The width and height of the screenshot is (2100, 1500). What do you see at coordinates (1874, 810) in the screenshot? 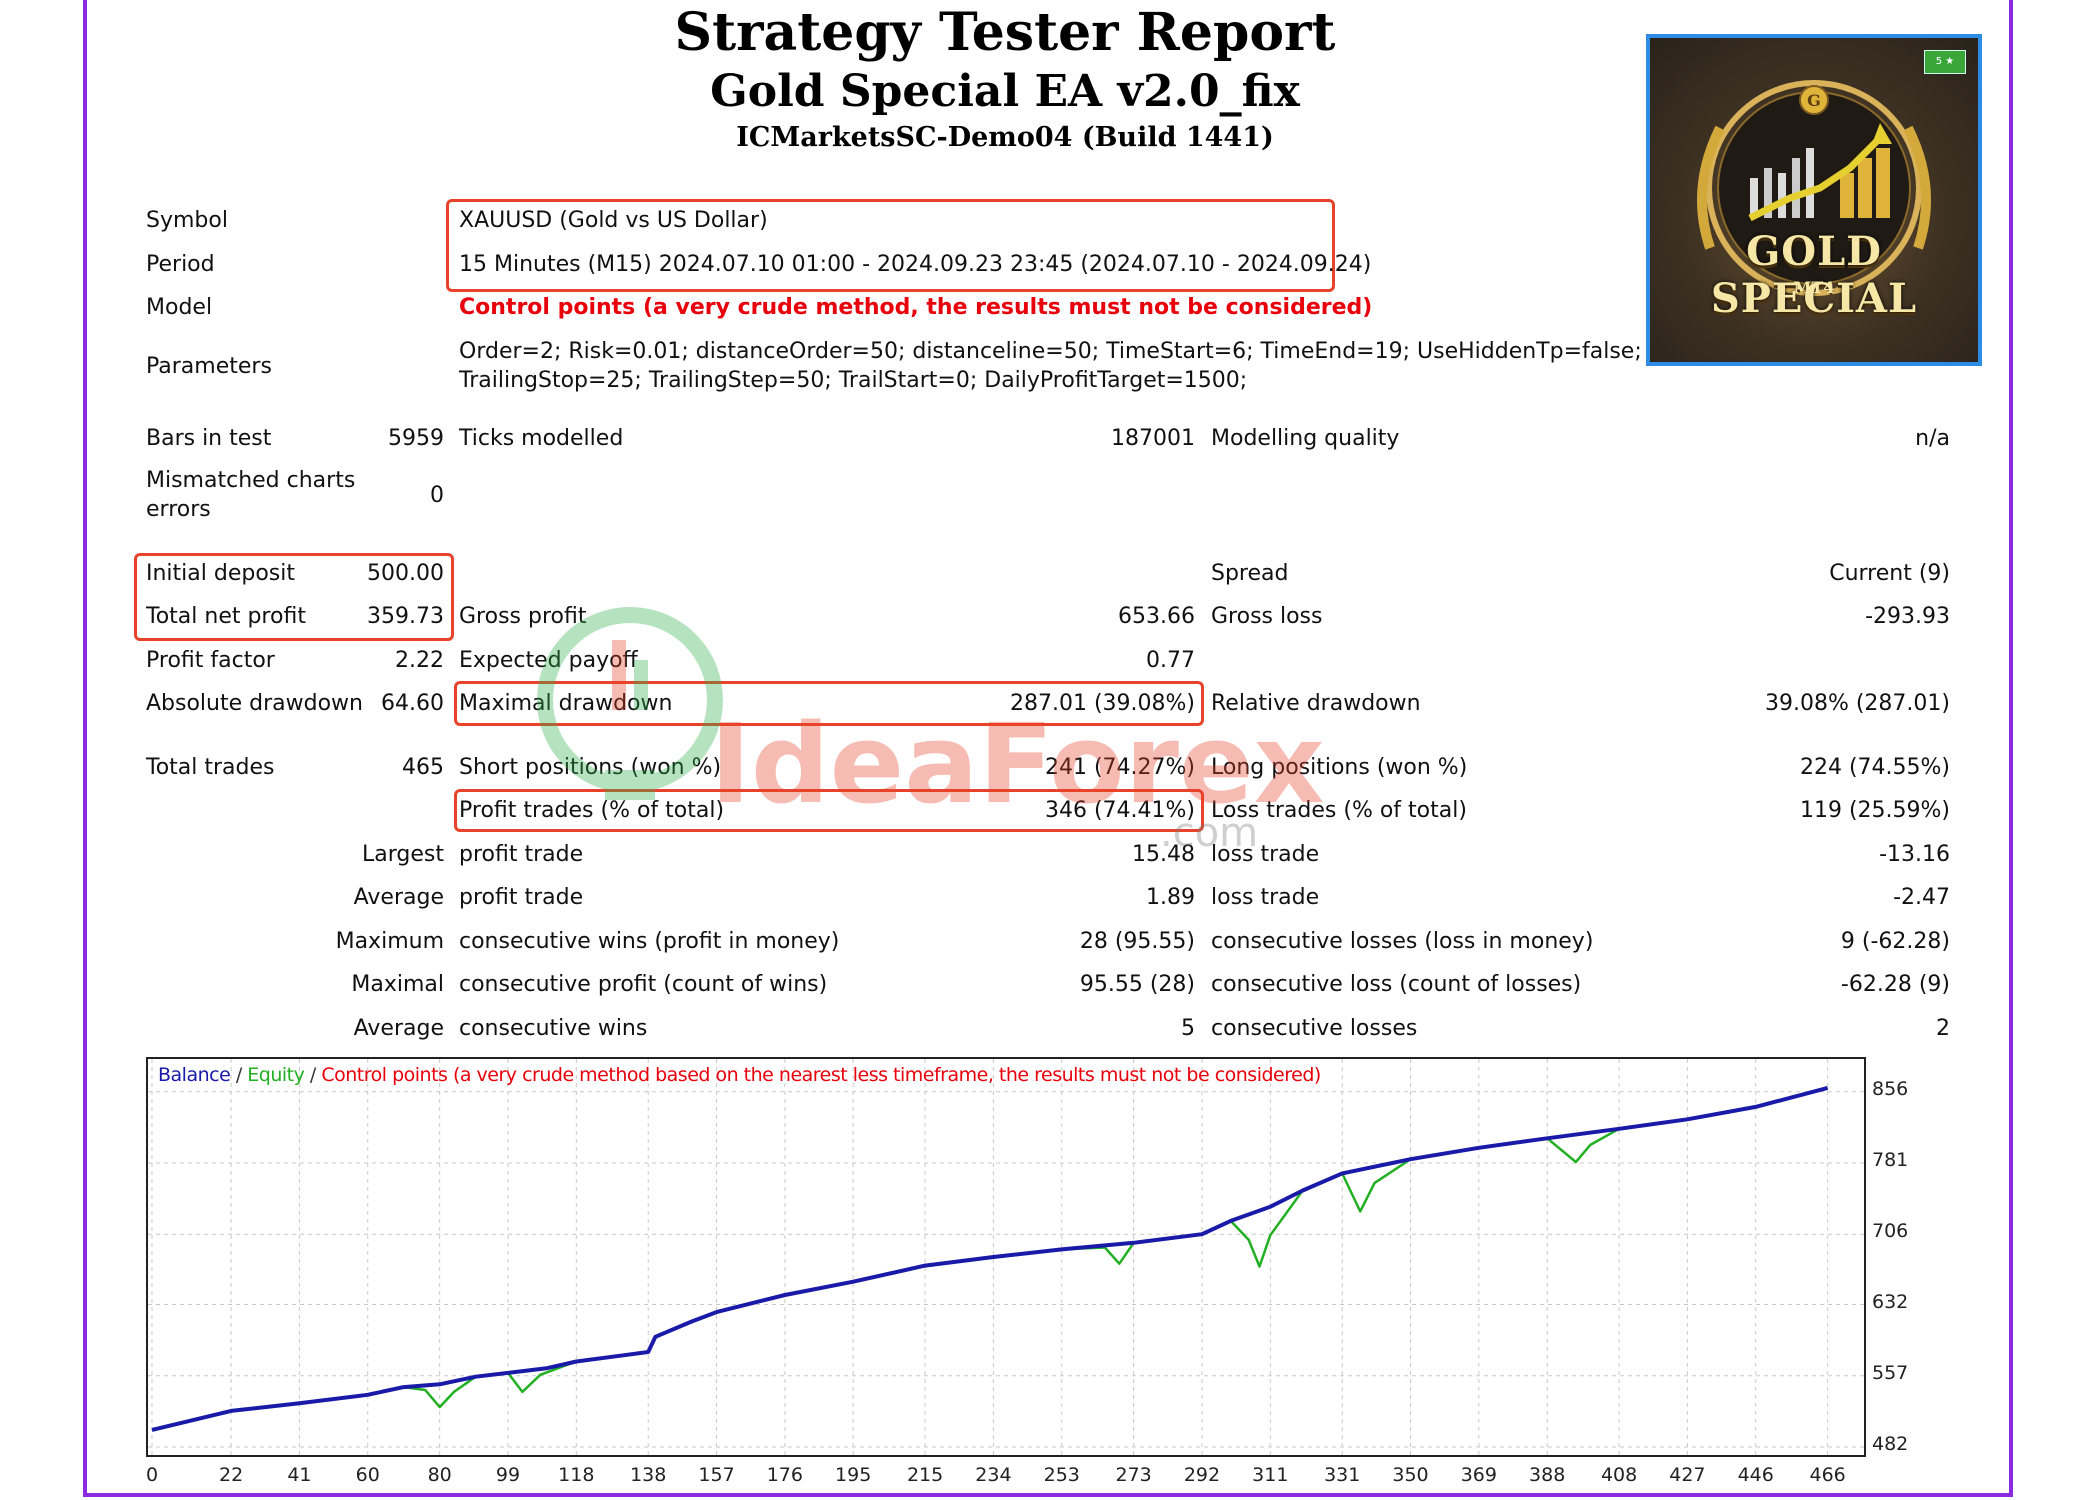
I see `loss-trades-value: 119 (25.59%)` at bounding box center [1874, 810].